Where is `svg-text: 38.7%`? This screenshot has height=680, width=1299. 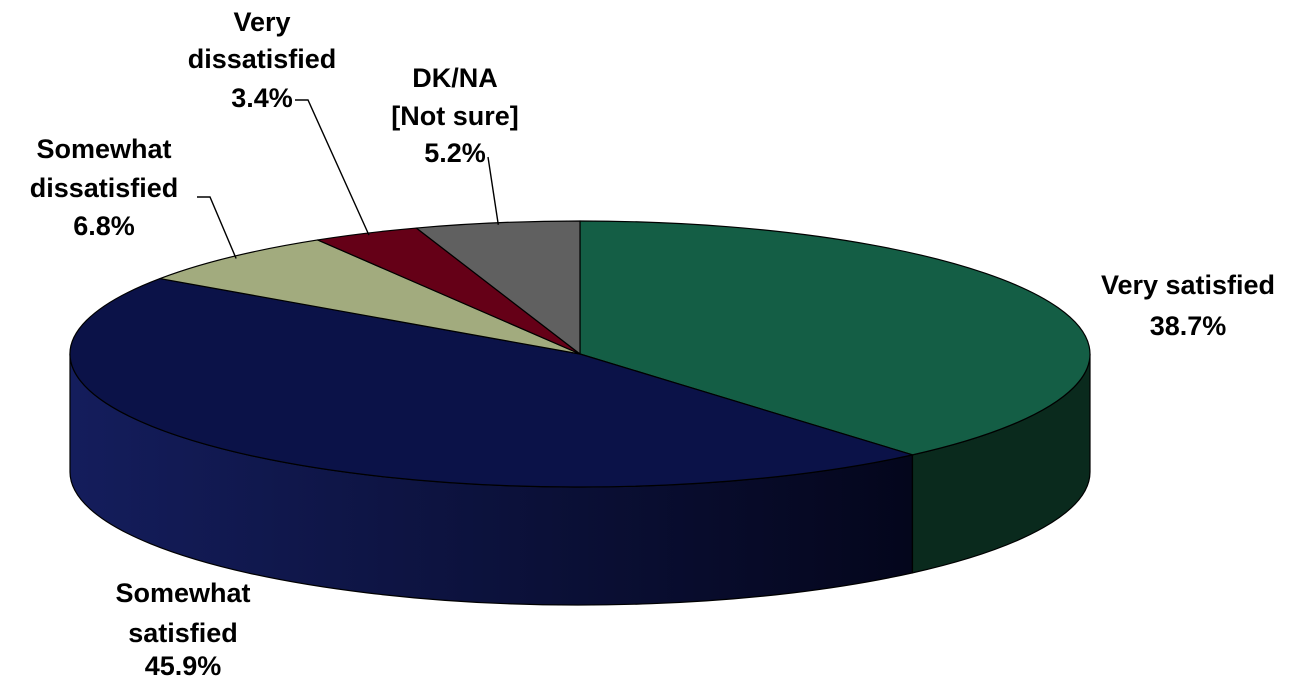
svg-text: 38.7% is located at coordinates (1188, 326).